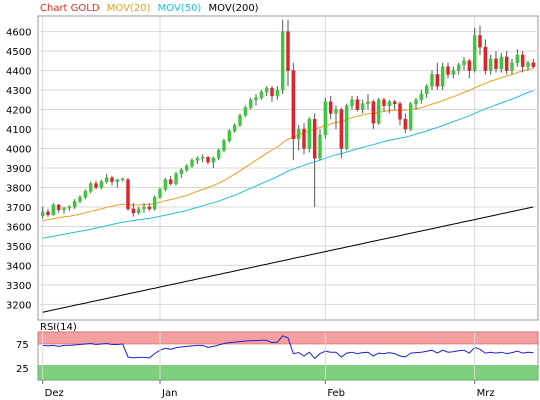 This screenshot has width=540, height=400. I want to click on rsi-y-tick-label: 25, so click(22, 369).